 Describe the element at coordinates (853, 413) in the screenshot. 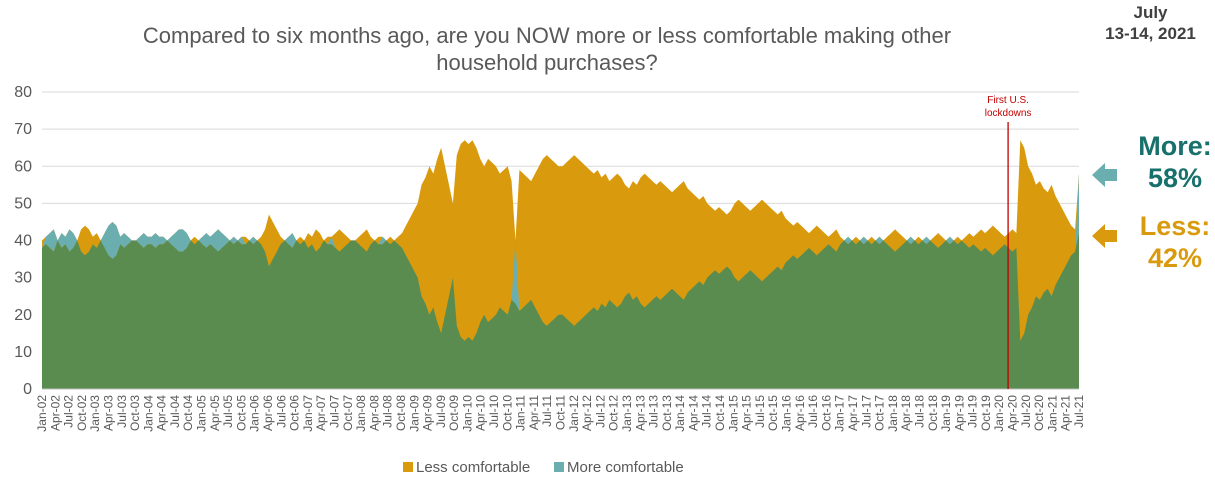

I see `x-tick-label: Apr-17` at that location.